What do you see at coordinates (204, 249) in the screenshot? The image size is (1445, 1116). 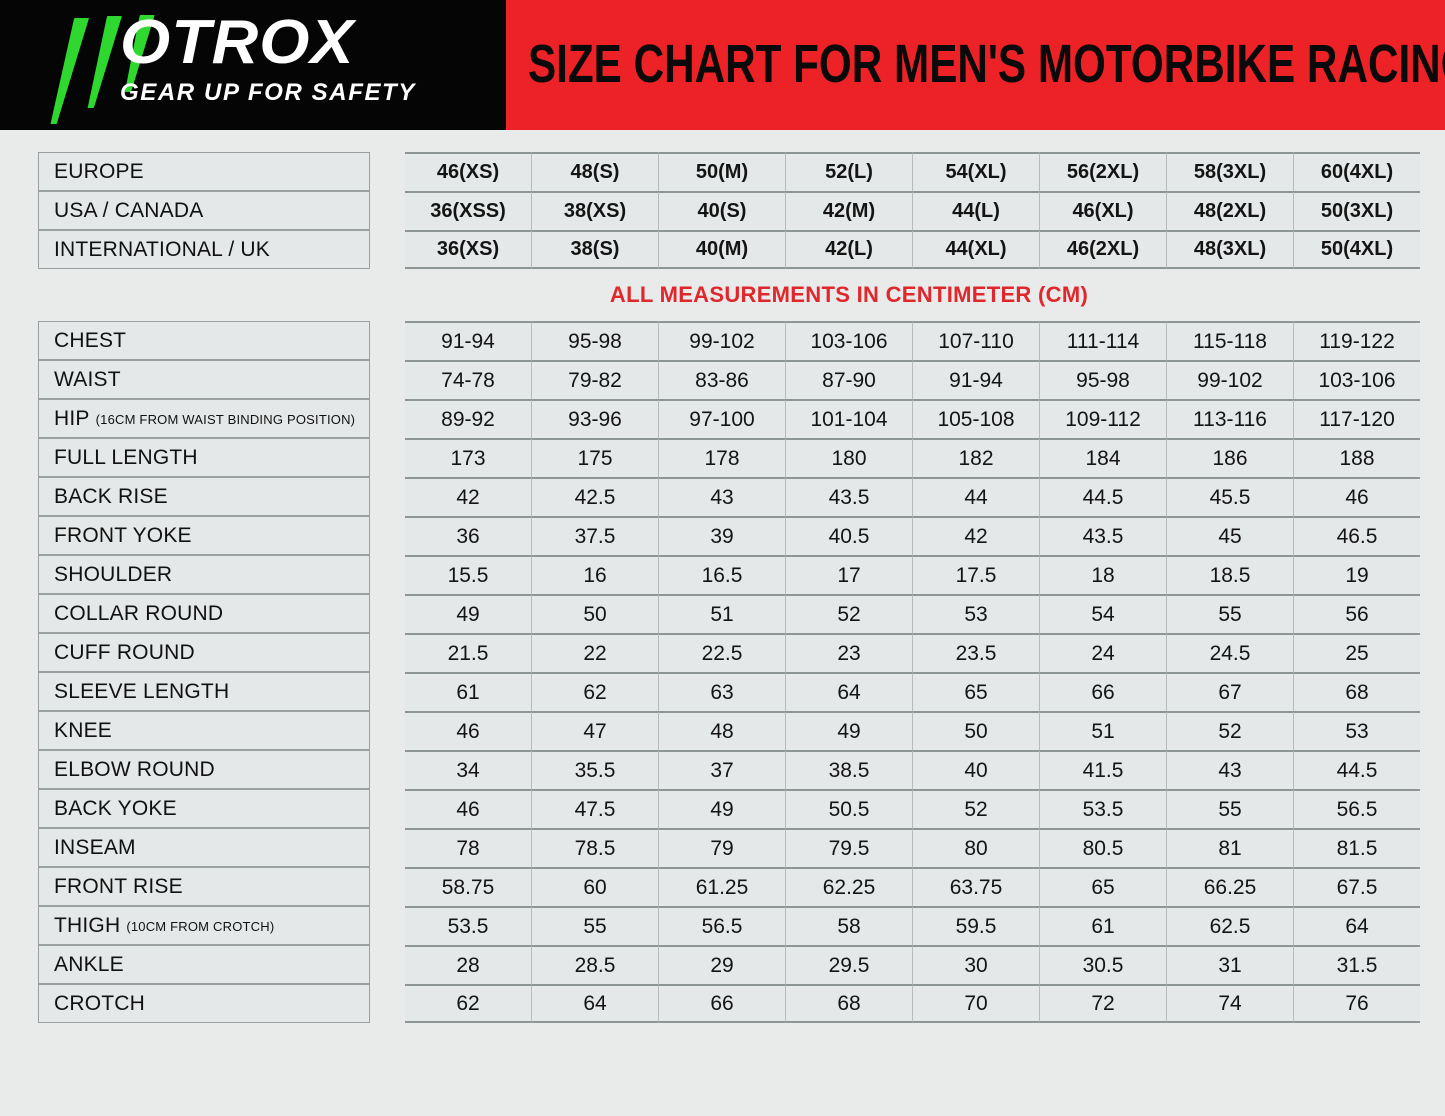 I see `row-label: INTERNATIONAL / UK` at bounding box center [204, 249].